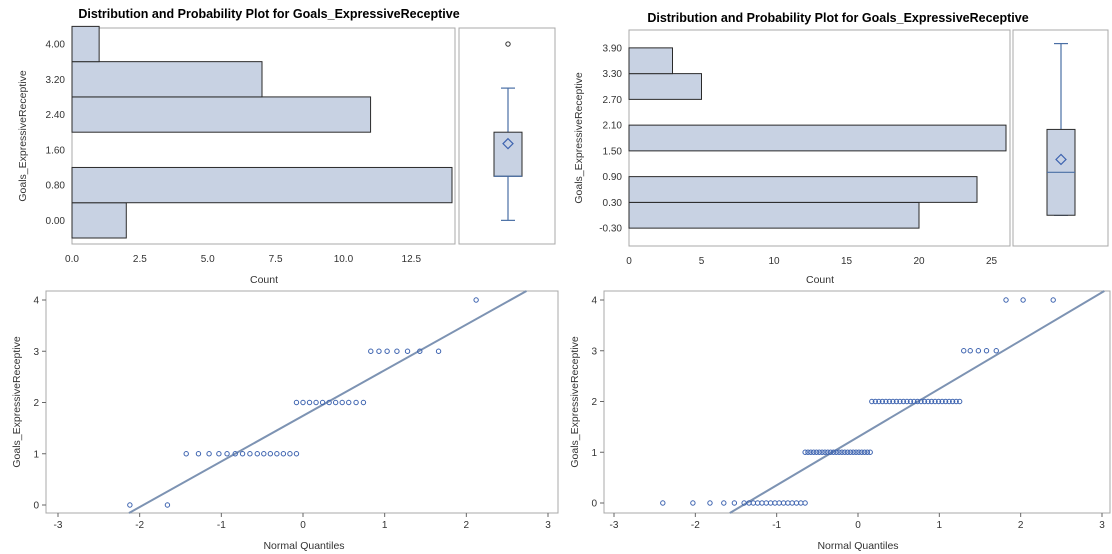  Describe the element at coordinates (613, 100) in the screenshot. I see `y-tick-label: 2.70` at that location.